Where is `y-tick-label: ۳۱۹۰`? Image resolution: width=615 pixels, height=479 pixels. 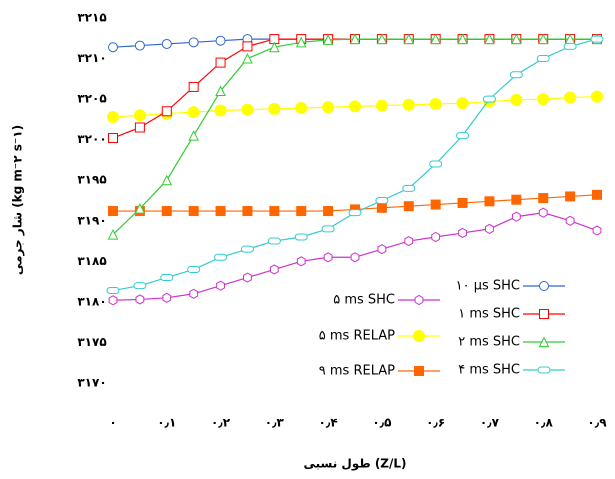
y-tick-label: ۳۱۹۰ is located at coordinates (91, 220).